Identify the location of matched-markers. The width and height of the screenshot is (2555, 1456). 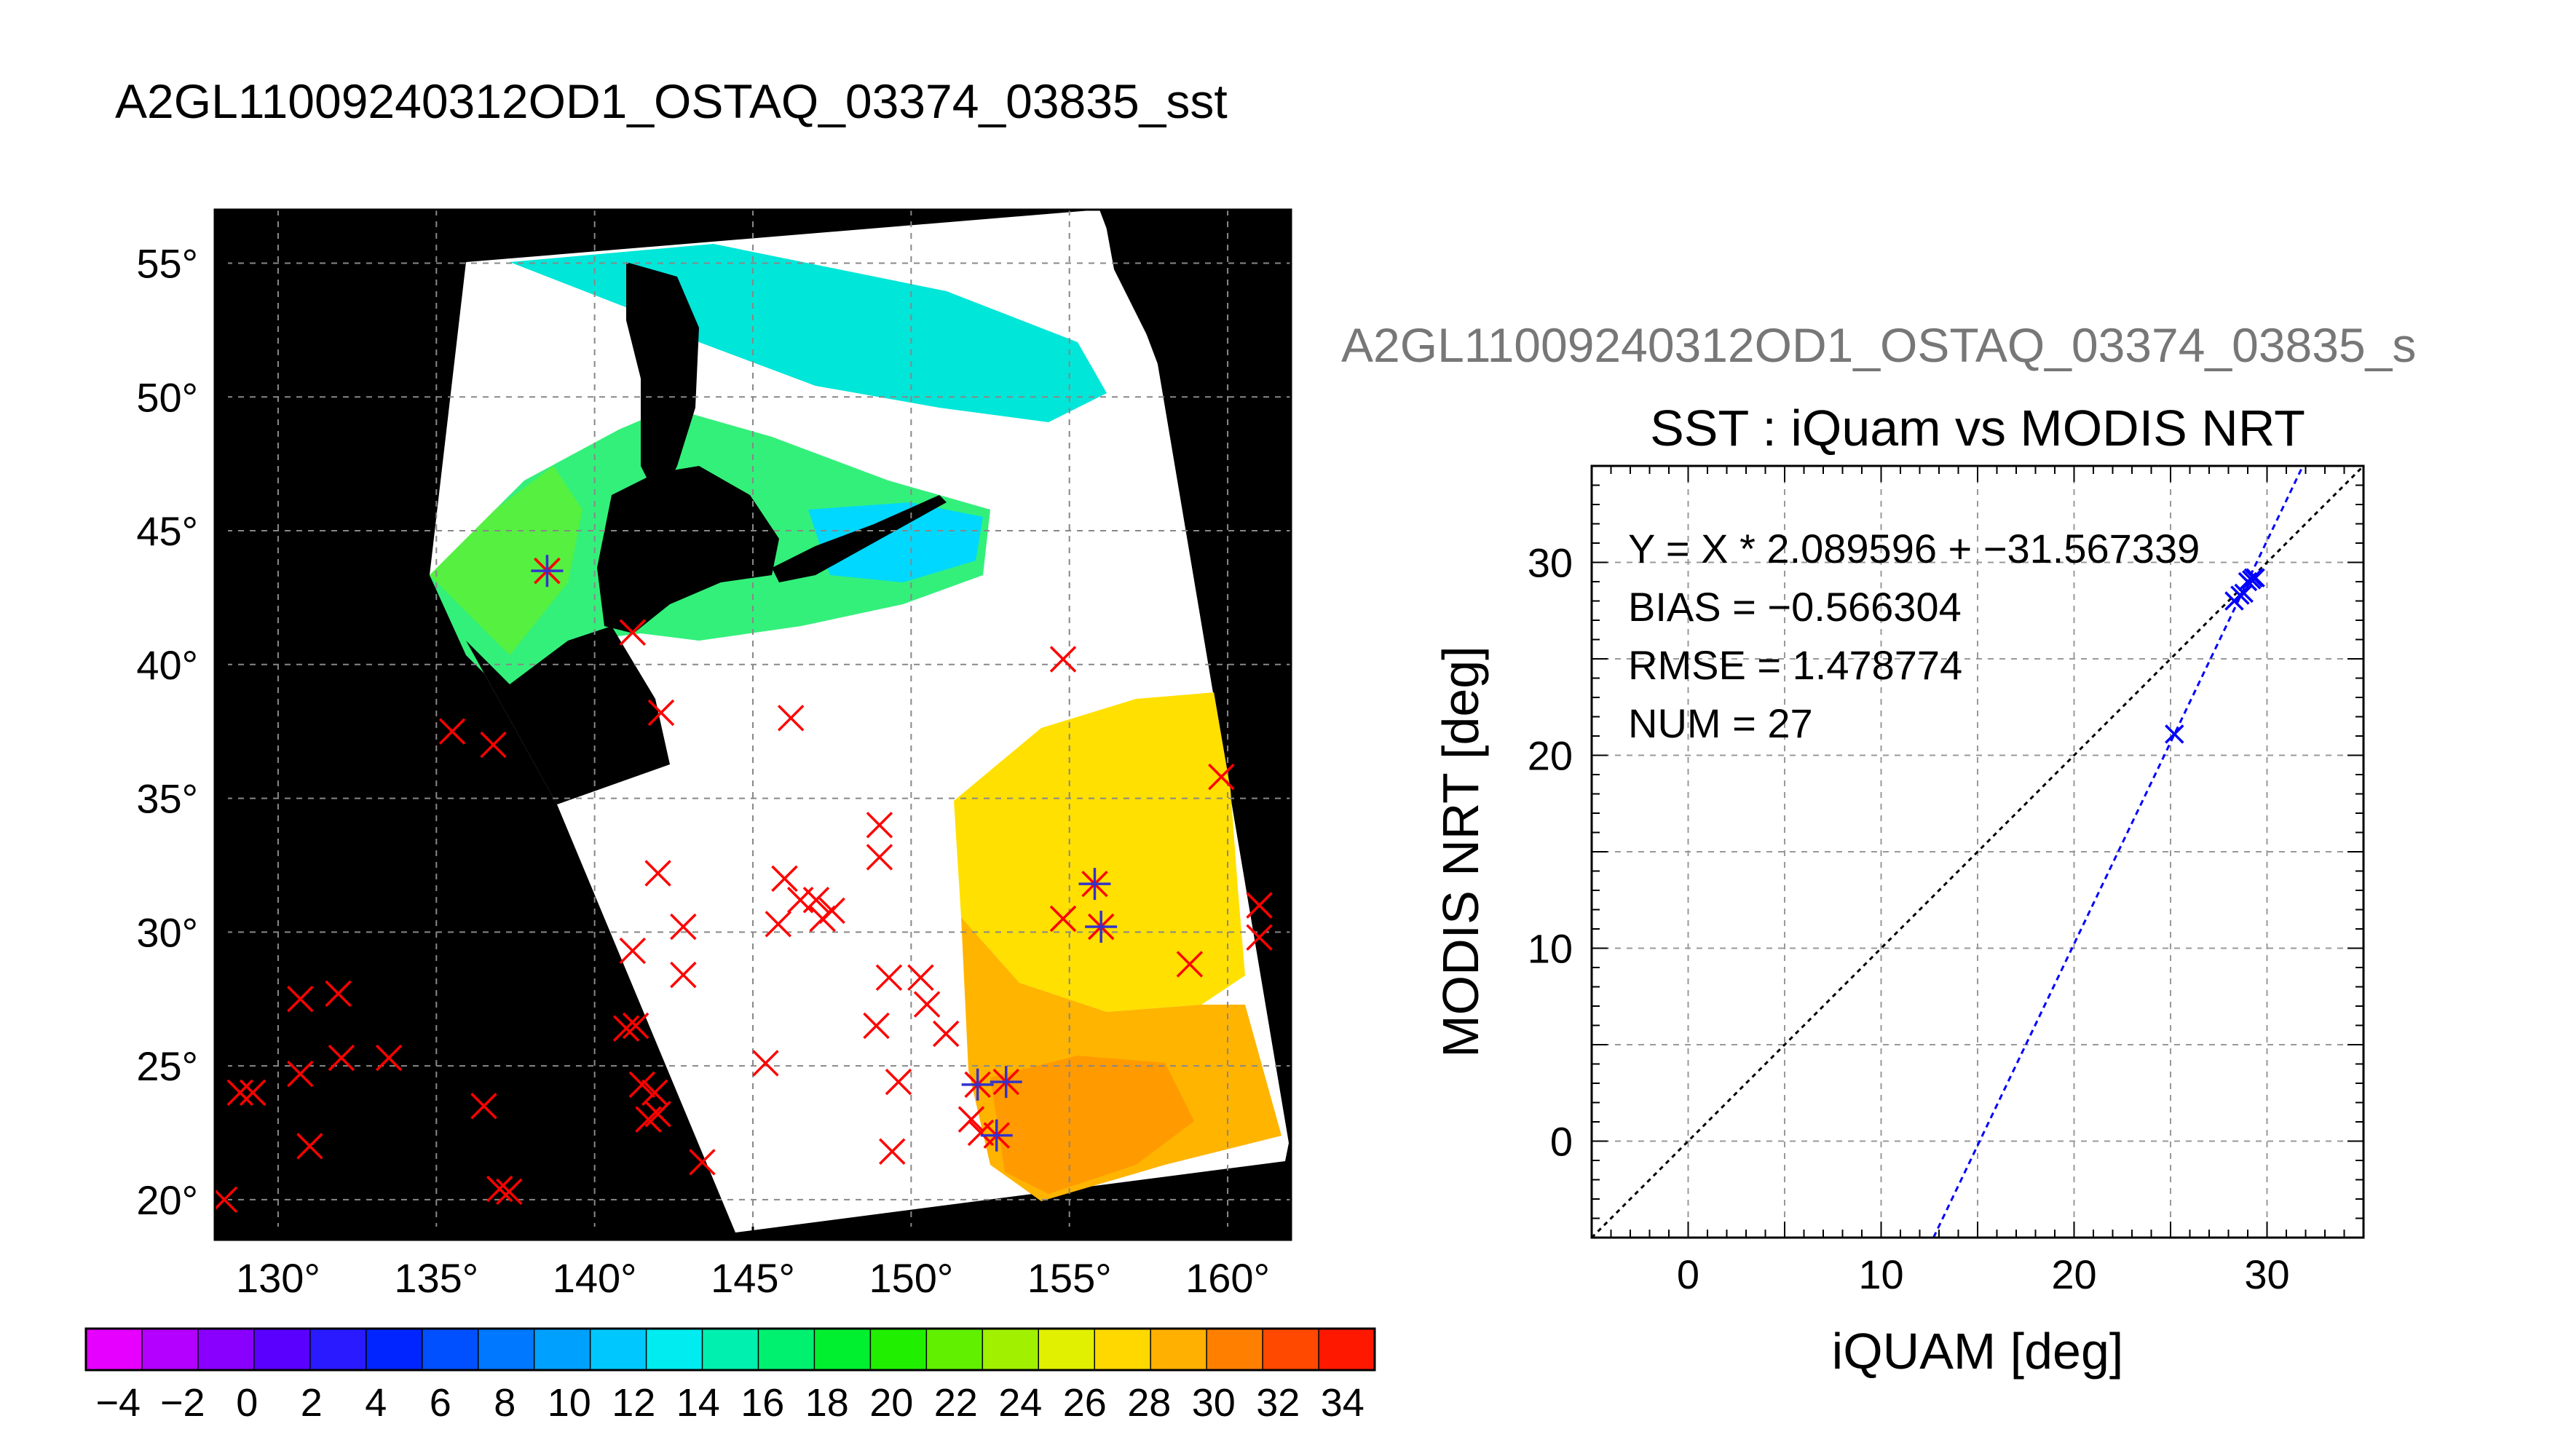
(824, 853).